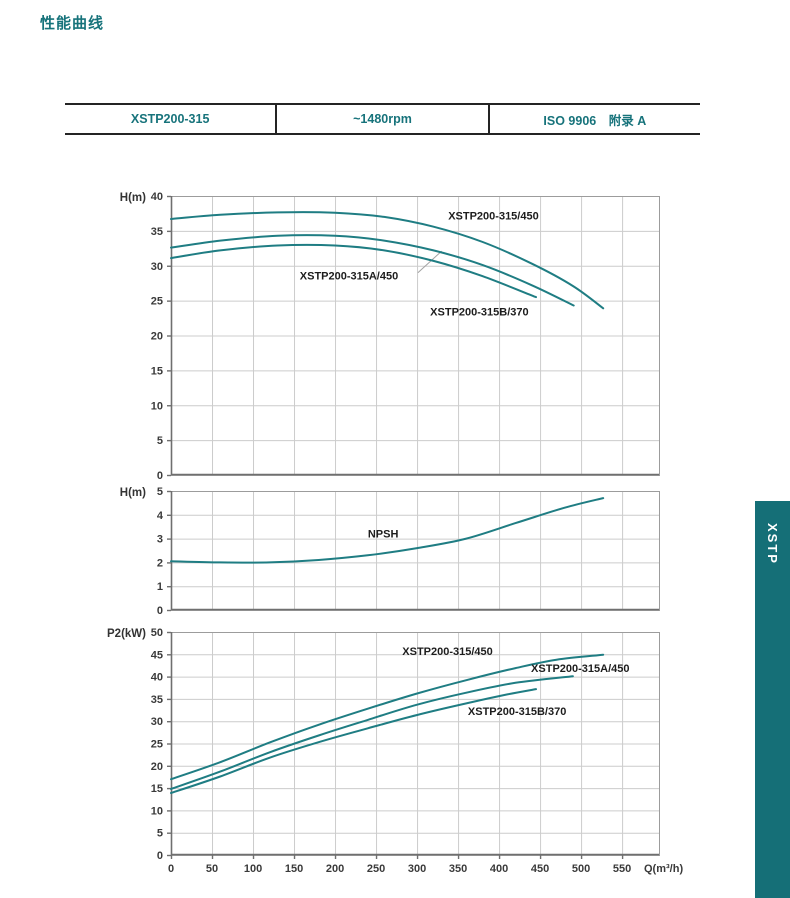  What do you see at coordinates (399, 865) in the screenshot?
I see `x-tick-labels: 0 50 100 150 200 250 300 350 400 450 500 550` at bounding box center [399, 865].